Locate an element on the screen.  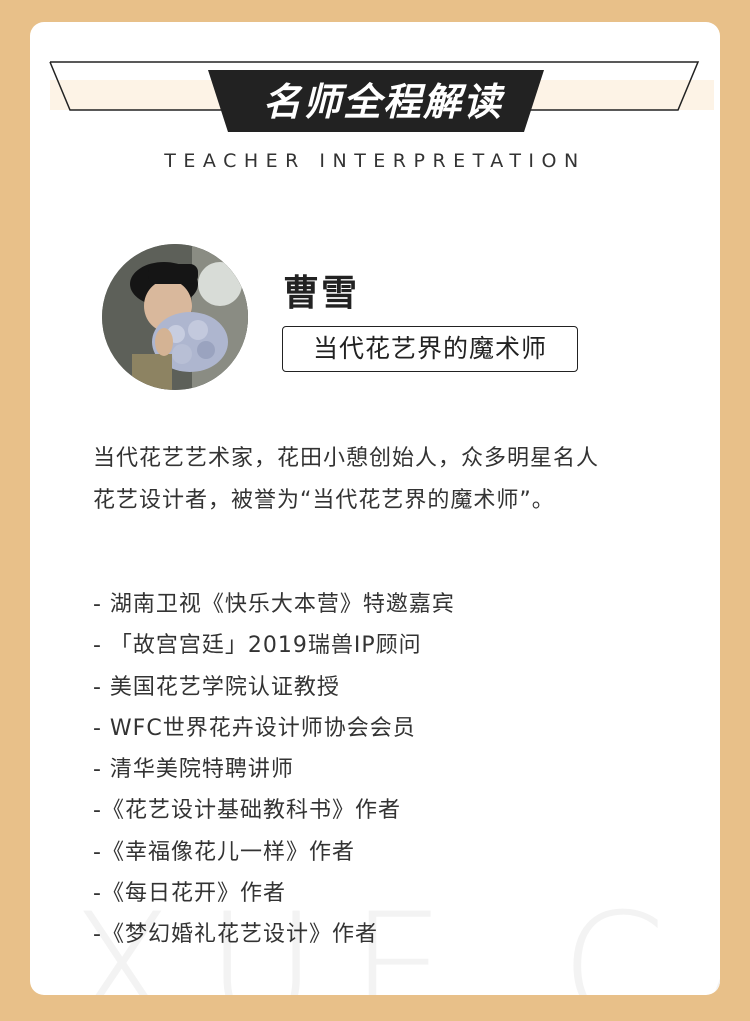
banner-dark-plate is located at coordinates (376, 101).